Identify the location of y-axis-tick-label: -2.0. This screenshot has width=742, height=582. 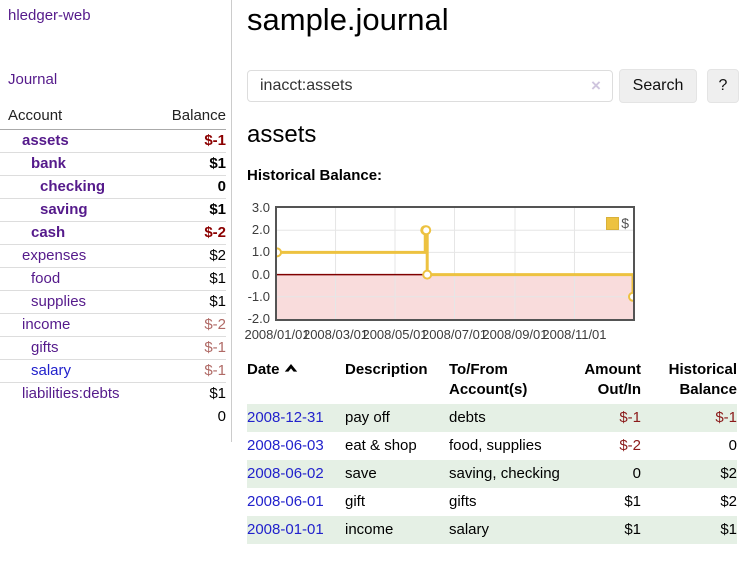
(258, 318).